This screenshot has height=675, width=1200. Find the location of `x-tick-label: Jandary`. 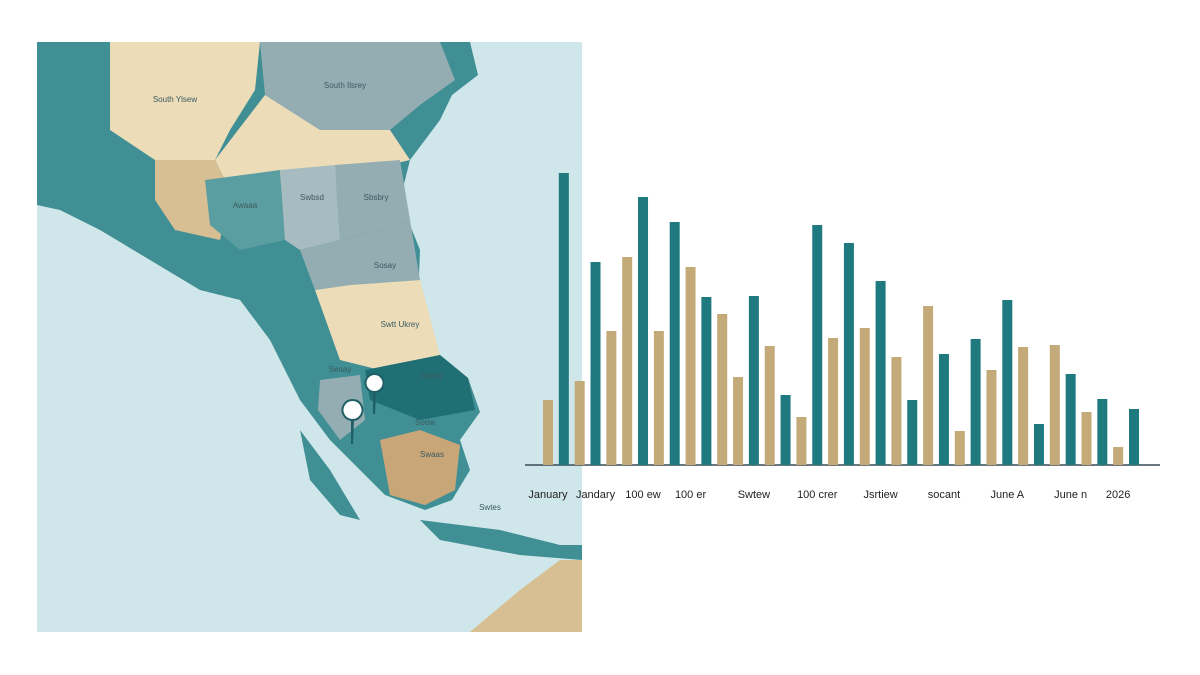

x-tick-label: Jandary is located at coordinates (596, 495).